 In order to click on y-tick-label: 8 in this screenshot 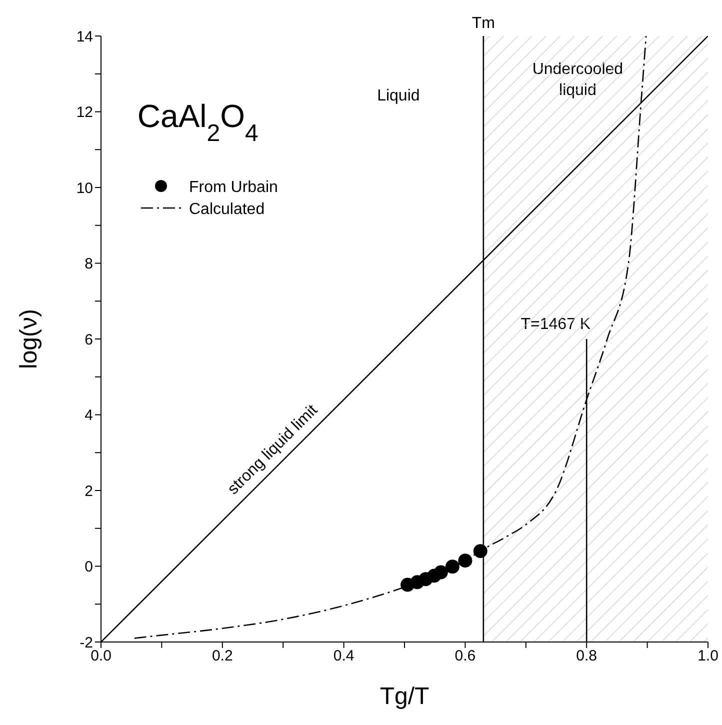, I will do `click(88, 264)`.